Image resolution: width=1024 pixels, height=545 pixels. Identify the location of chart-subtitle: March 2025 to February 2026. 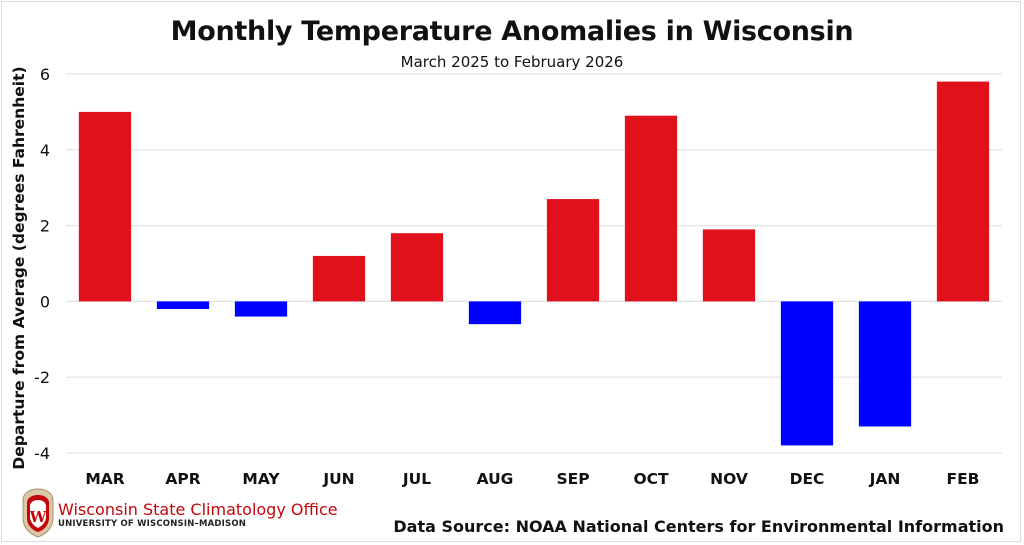
(512, 62).